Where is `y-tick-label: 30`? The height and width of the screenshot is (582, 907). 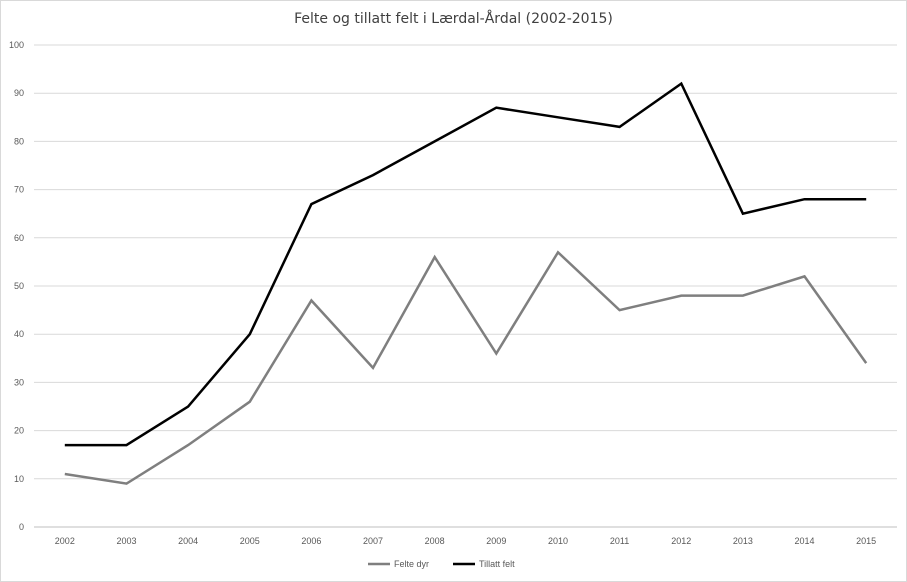
y-tick-label: 30 is located at coordinates (19, 382).